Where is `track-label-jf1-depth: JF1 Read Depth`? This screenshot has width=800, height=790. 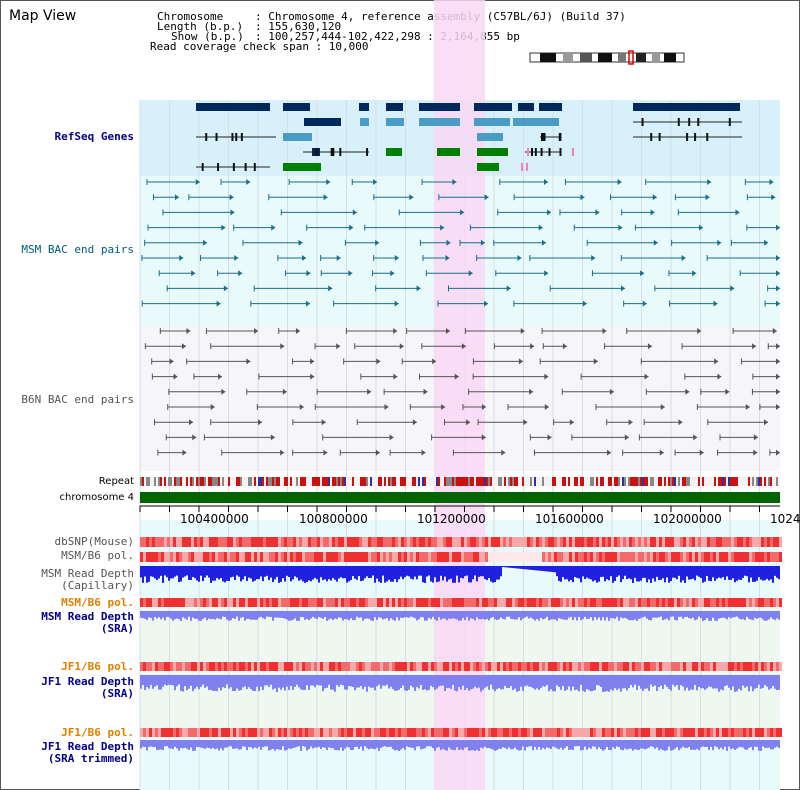 track-label-jf1-depth: JF1 Read Depth is located at coordinates (87, 681).